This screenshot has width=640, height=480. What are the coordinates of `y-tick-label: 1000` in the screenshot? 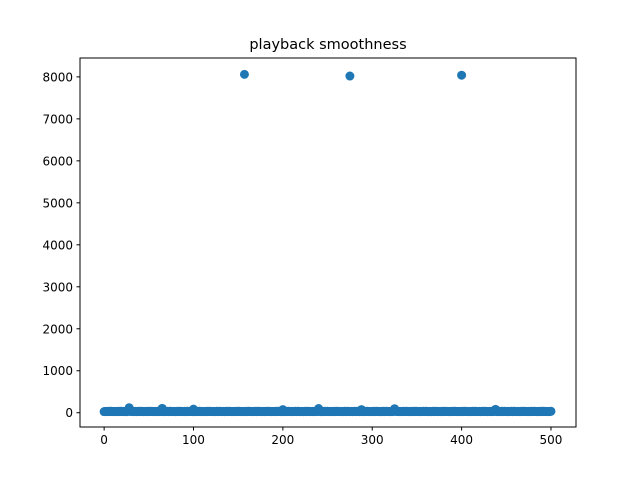 It's located at (57, 371).